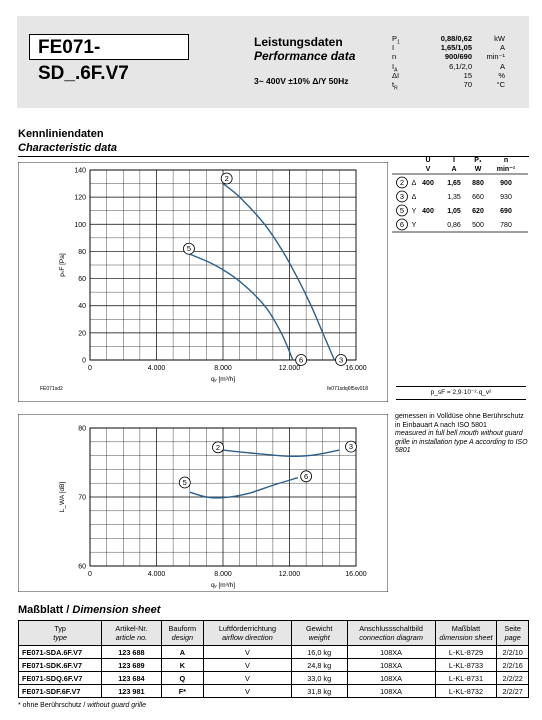 The image size is (542, 720). I want to click on table-cell: 2/2/27, so click(512, 691).